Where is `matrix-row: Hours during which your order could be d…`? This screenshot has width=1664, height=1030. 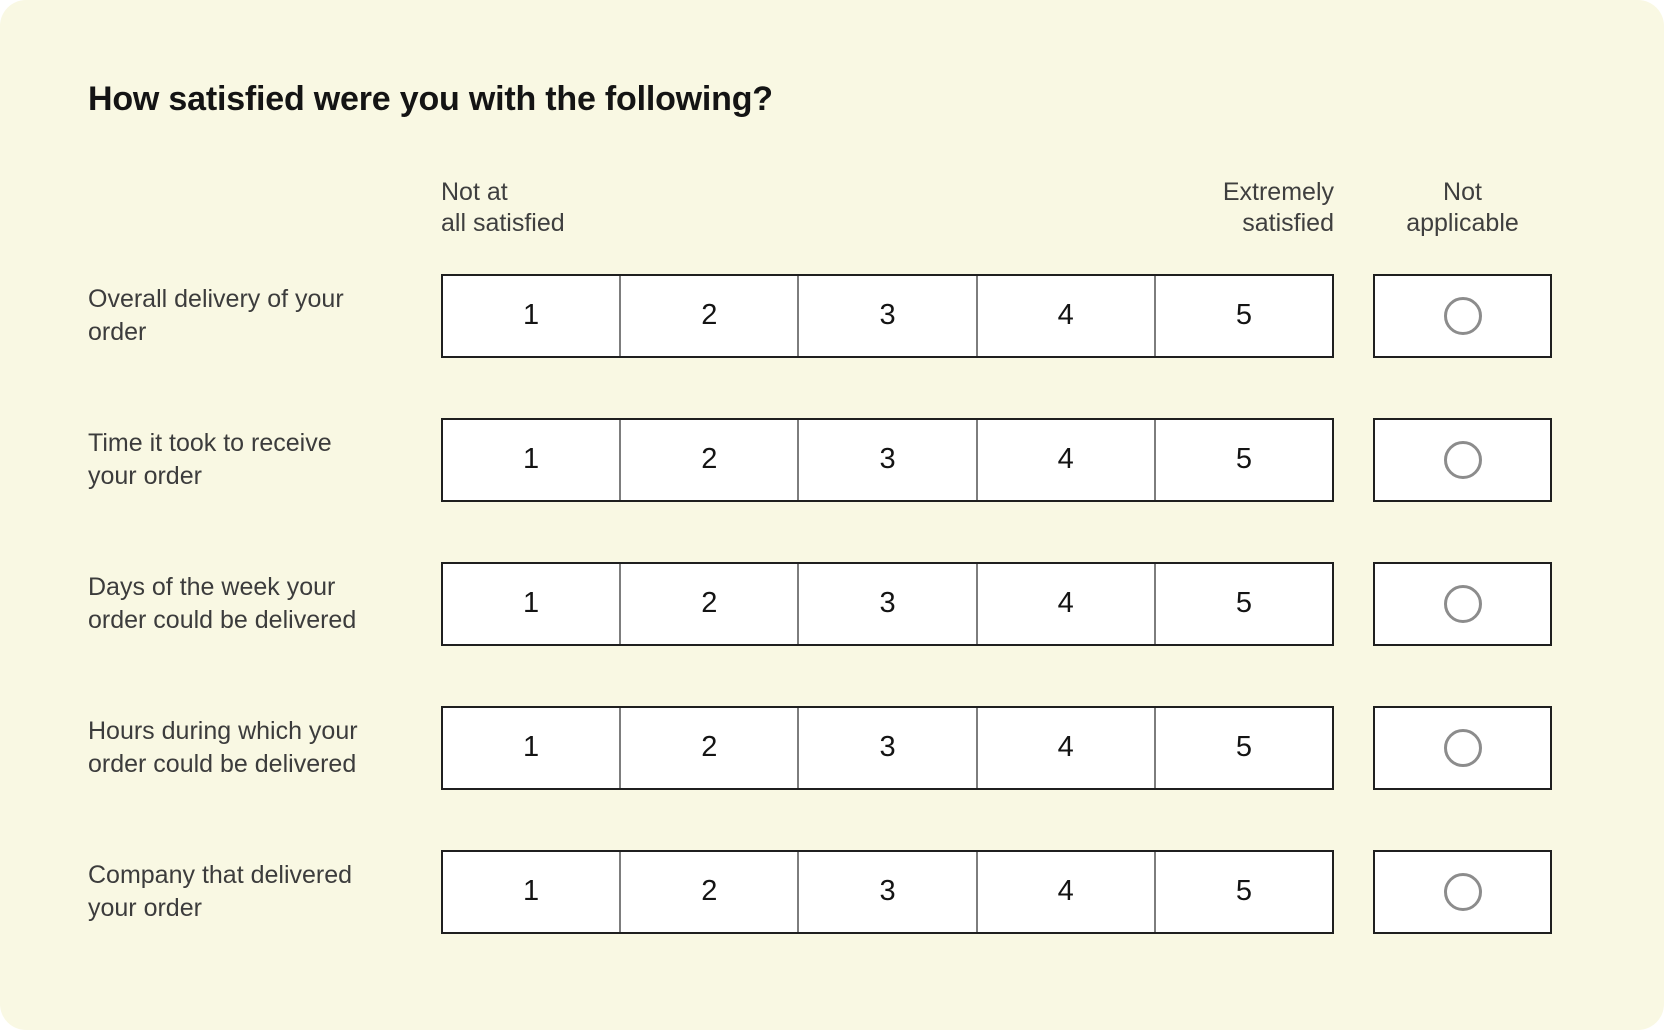 matrix-row: Hours during which your order could be d… is located at coordinates (820, 747).